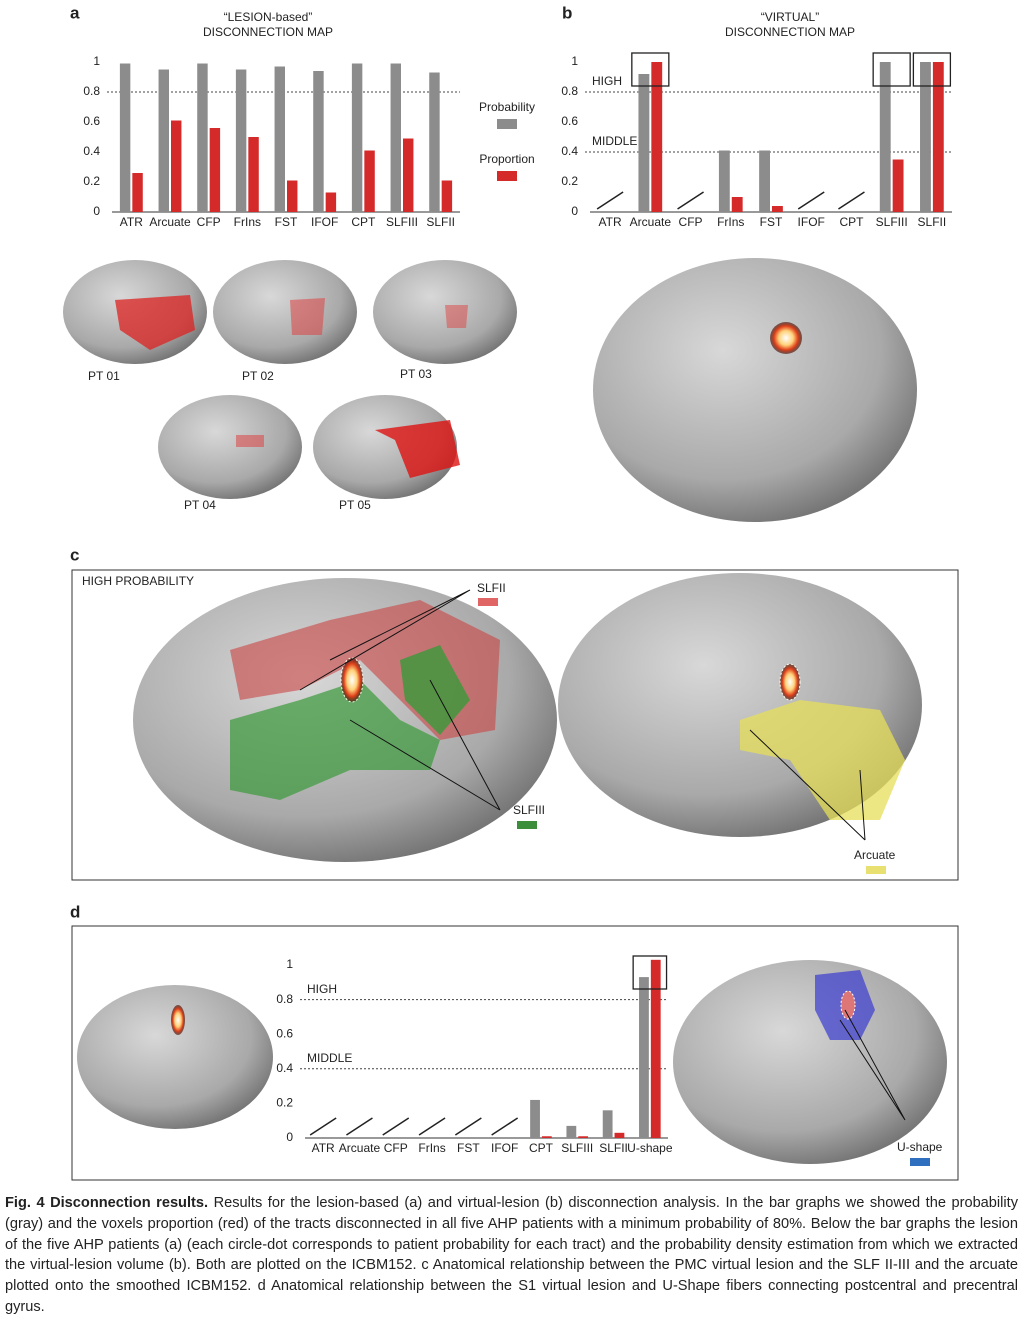  I want to click on panel-label: a, so click(75, 12).